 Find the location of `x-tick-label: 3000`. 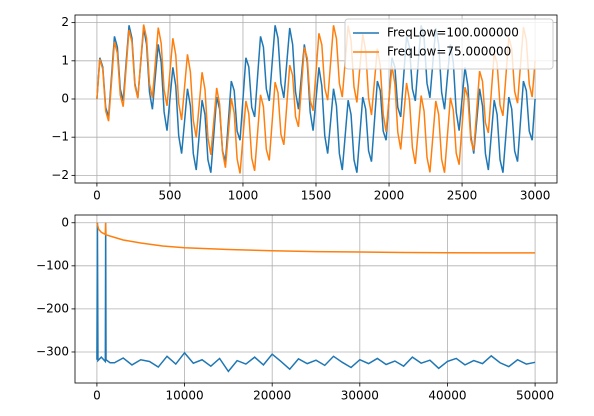

x-tick-label: 3000 is located at coordinates (535, 196).